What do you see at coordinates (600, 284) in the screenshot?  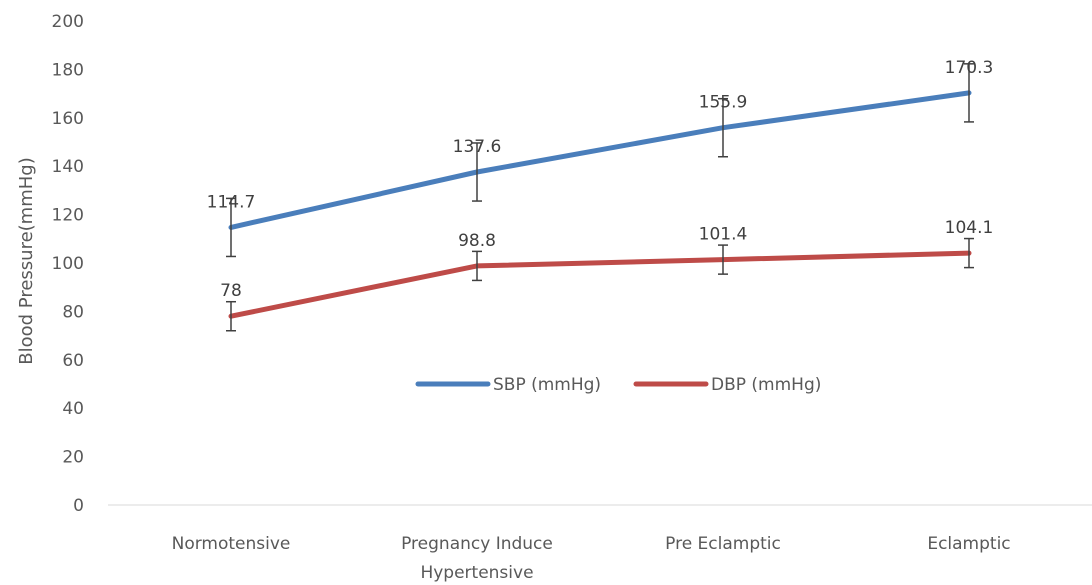 I see `series-line-dbp` at bounding box center [600, 284].